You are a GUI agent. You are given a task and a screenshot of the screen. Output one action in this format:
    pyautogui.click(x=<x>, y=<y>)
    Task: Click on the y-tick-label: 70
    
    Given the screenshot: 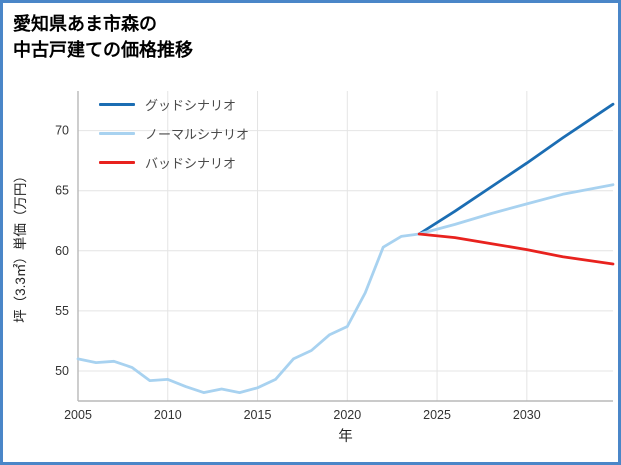 What is the action you would take?
    pyautogui.click(x=62, y=131)
    